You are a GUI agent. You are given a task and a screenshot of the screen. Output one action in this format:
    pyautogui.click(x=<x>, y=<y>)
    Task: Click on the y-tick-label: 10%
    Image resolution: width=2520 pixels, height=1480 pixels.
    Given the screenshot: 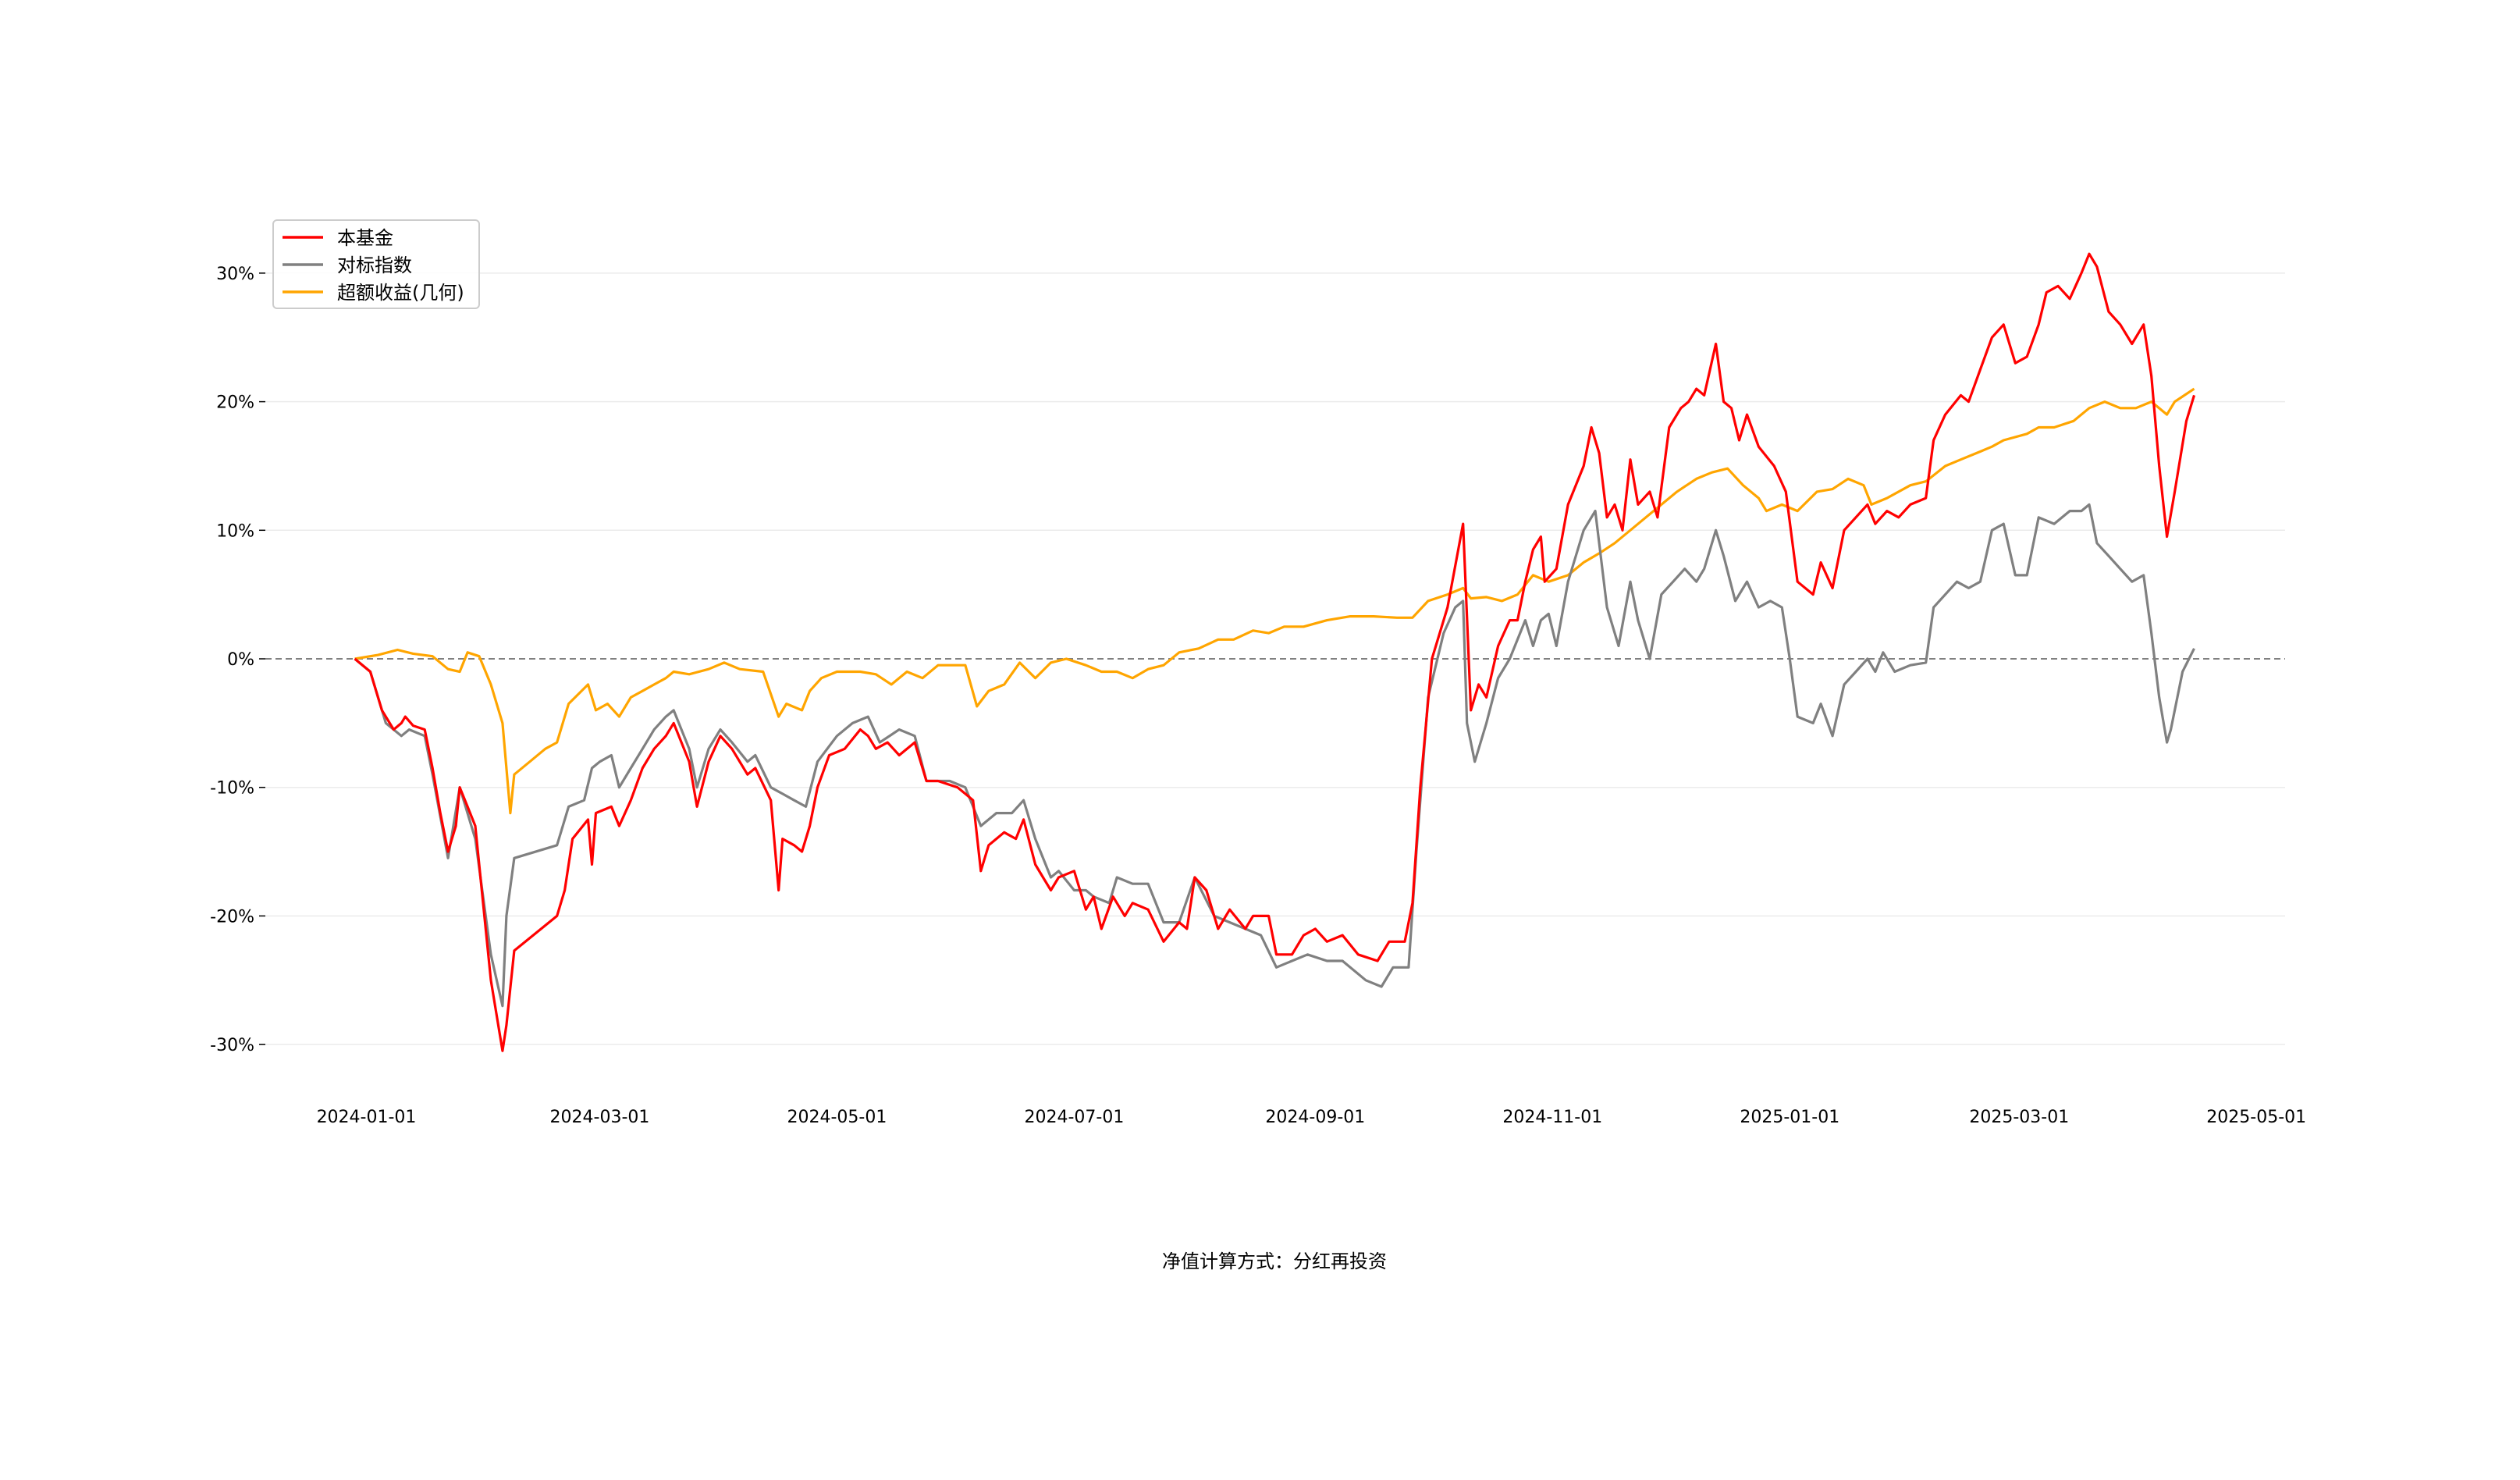 What is the action you would take?
    pyautogui.click(x=235, y=531)
    